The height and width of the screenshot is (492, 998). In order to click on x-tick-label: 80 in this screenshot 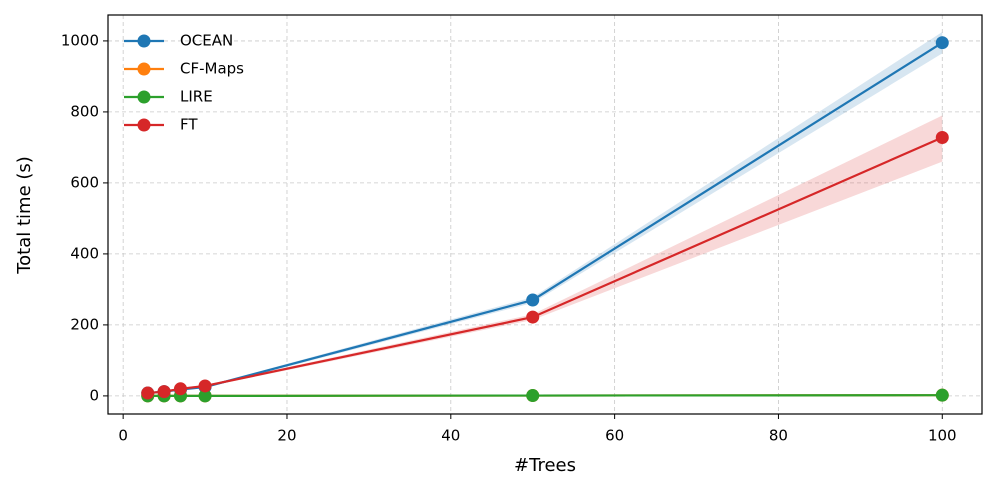, I will do `click(778, 436)`.